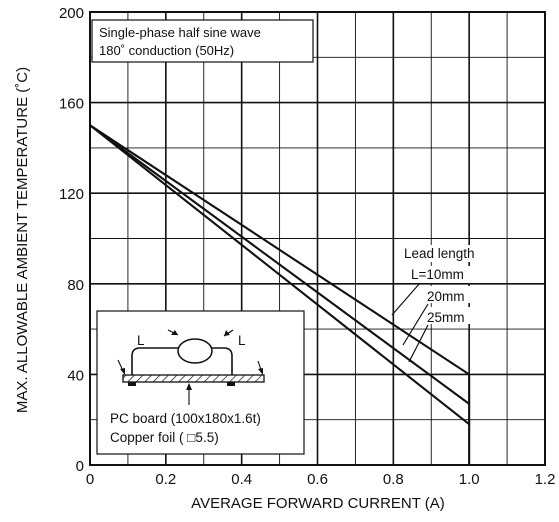  Describe the element at coordinates (75, 375) in the screenshot. I see `y-tick-label: 40` at that location.